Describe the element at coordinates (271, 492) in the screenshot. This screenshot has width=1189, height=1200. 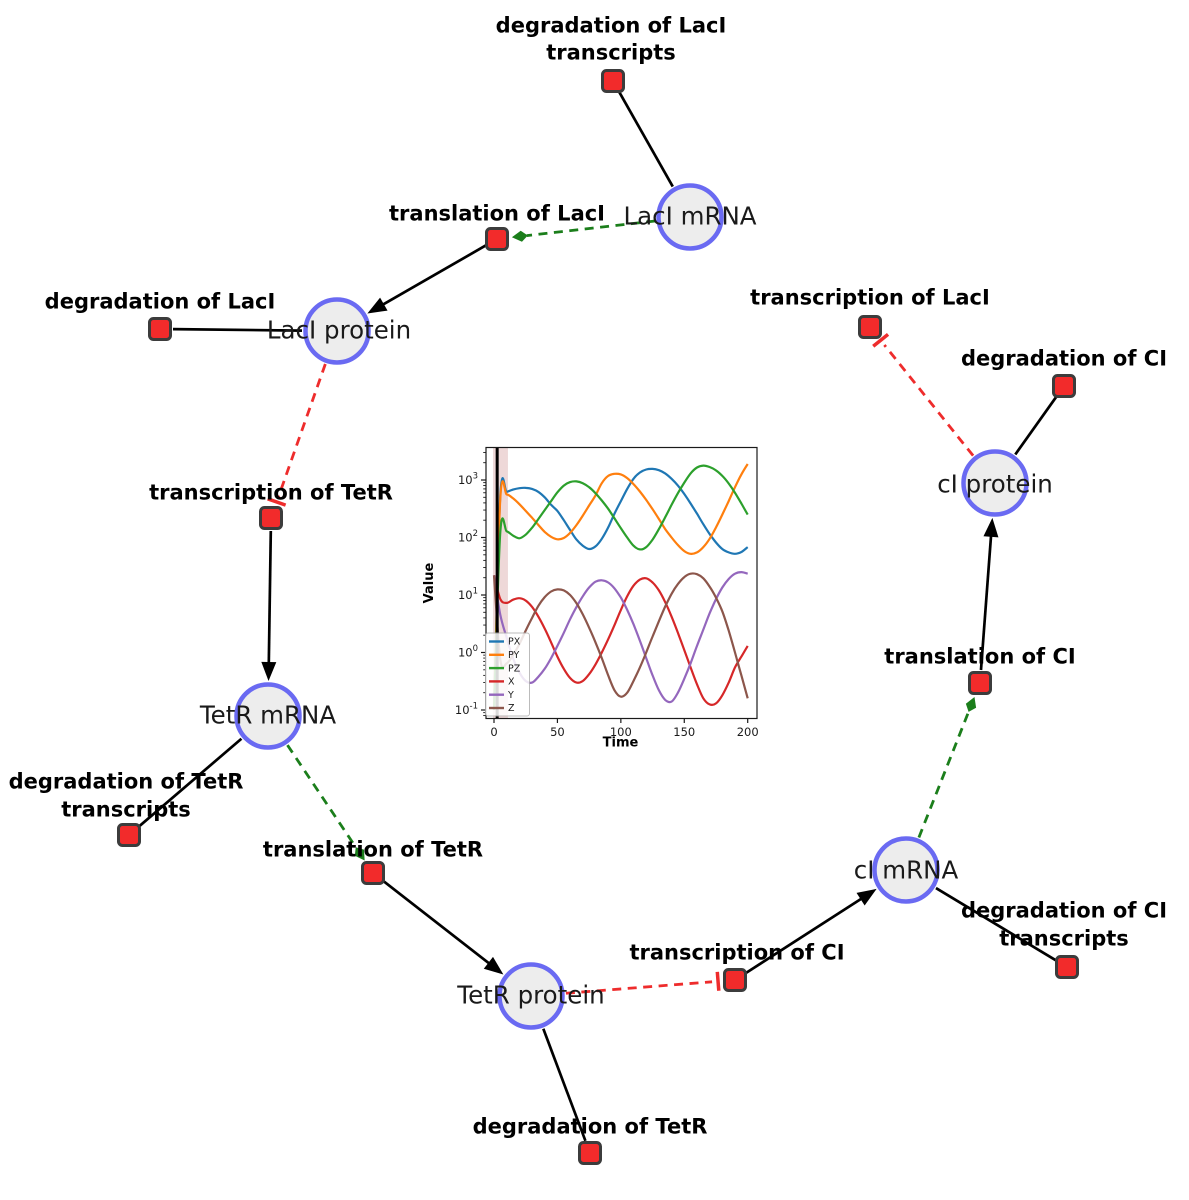
I see `reaction-label-transcription_tetr-0: transcription of TetR` at that location.